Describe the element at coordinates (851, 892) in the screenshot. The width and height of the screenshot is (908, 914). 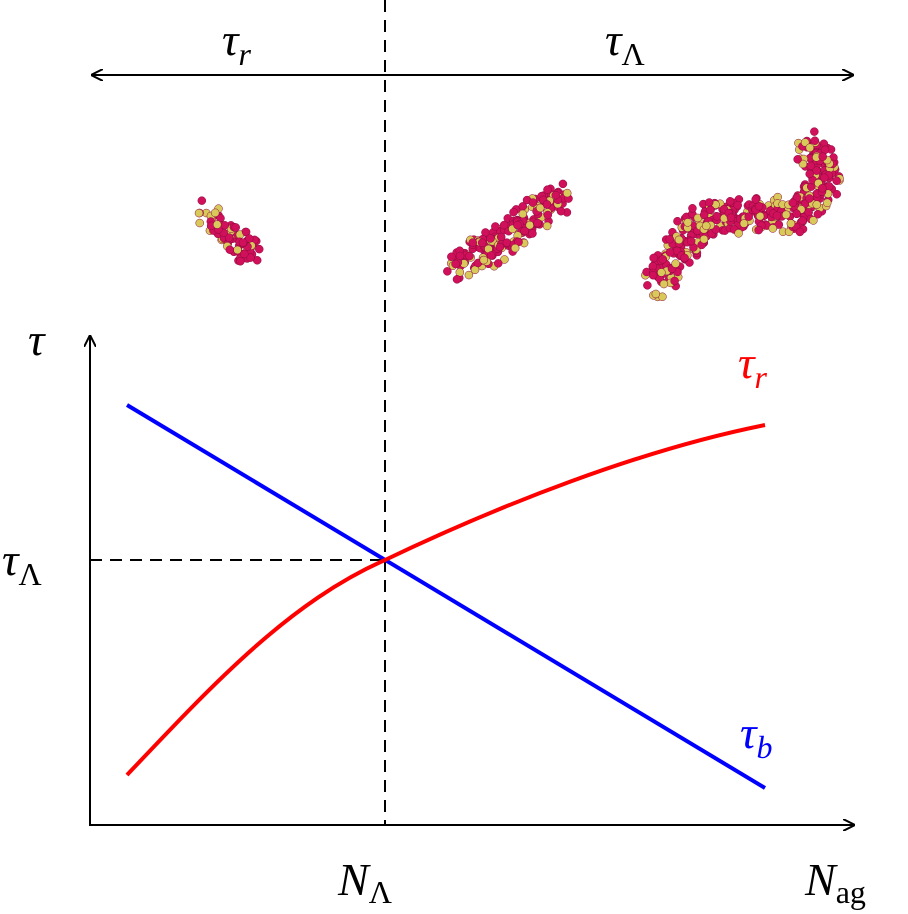
I see `subscript: ag` at that location.